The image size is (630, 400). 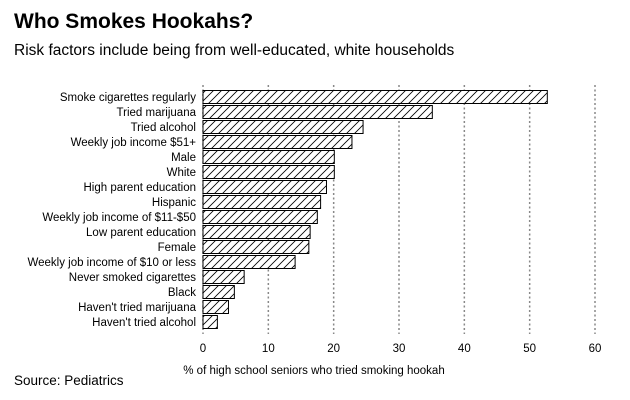 I want to click on x-tick-label: 0, so click(x=203, y=349).